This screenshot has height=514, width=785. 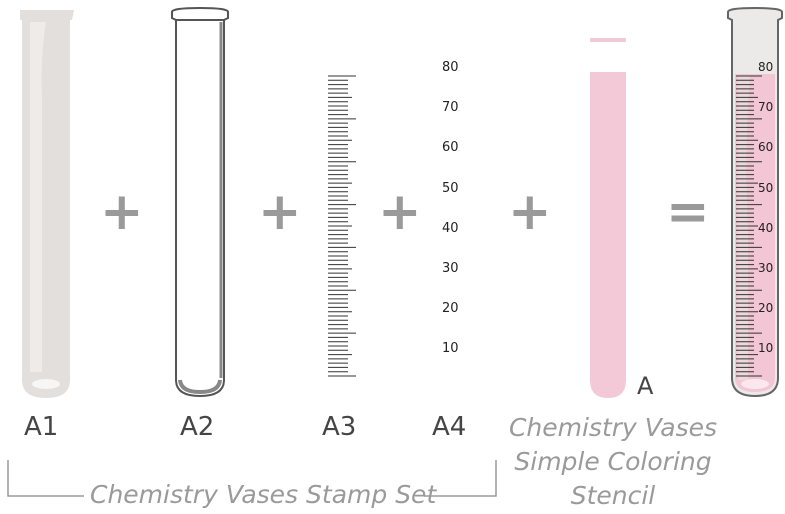 What do you see at coordinates (252, 478) in the screenshot?
I see `stamp-set-bracket` at bounding box center [252, 478].